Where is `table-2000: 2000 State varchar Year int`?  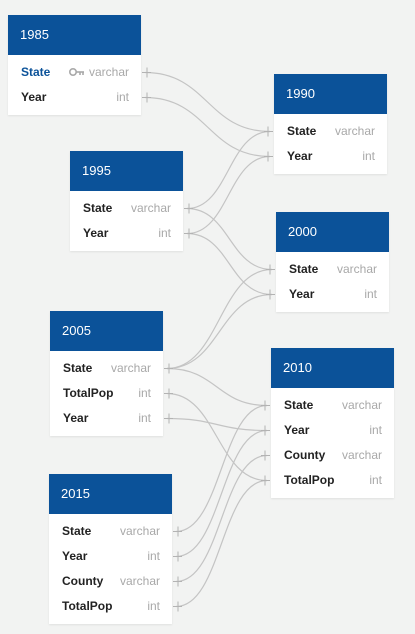 table-2000: 2000 State varchar Year int is located at coordinates (332, 262).